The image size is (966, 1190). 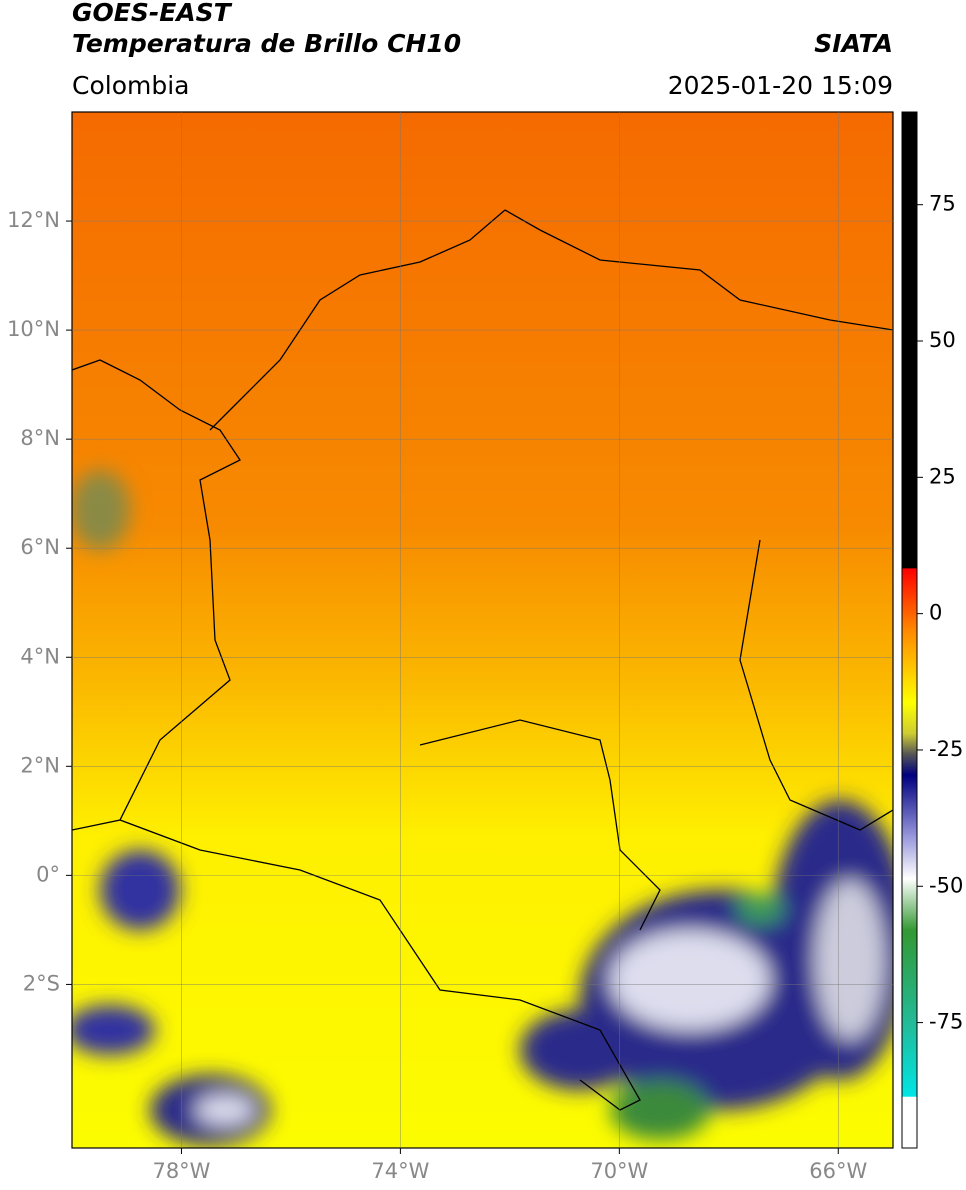 What do you see at coordinates (400, 1171) in the screenshot?
I see `x-tick-label: 74°W` at bounding box center [400, 1171].